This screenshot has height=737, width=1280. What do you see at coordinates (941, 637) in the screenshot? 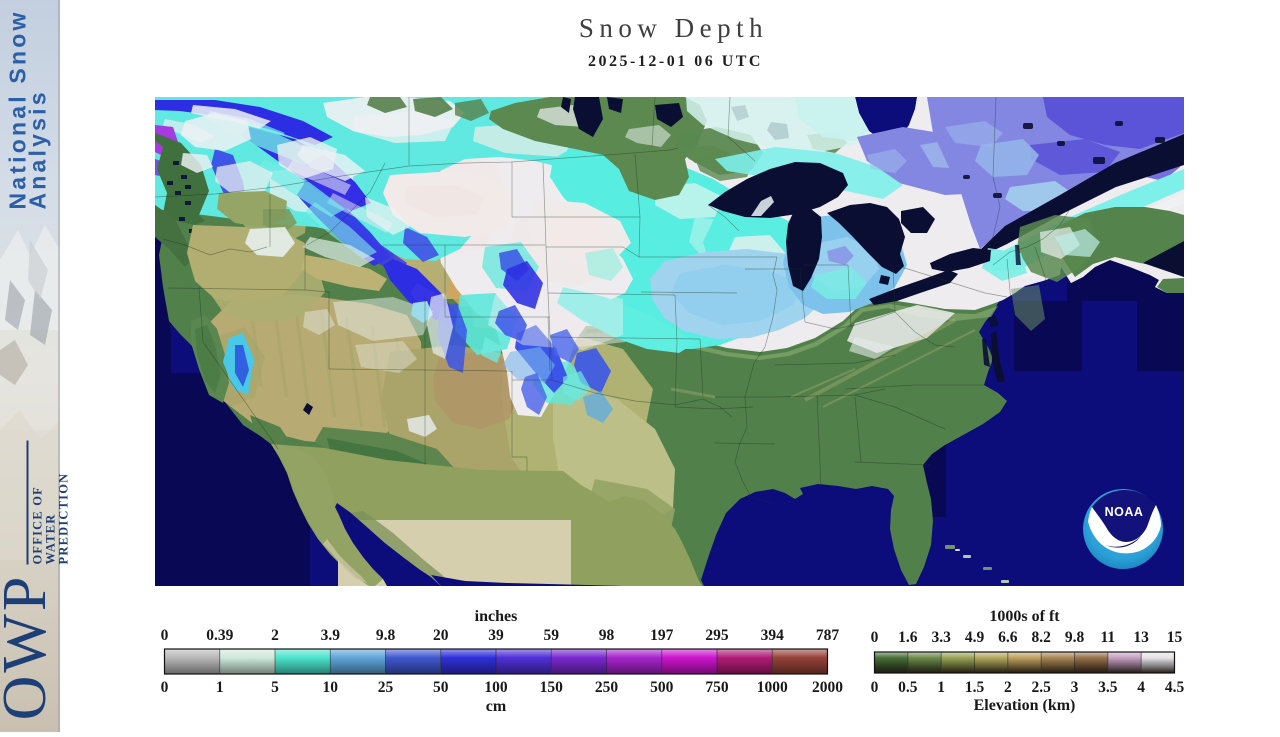
I see `svg-text: 3.3` at bounding box center [941, 637].